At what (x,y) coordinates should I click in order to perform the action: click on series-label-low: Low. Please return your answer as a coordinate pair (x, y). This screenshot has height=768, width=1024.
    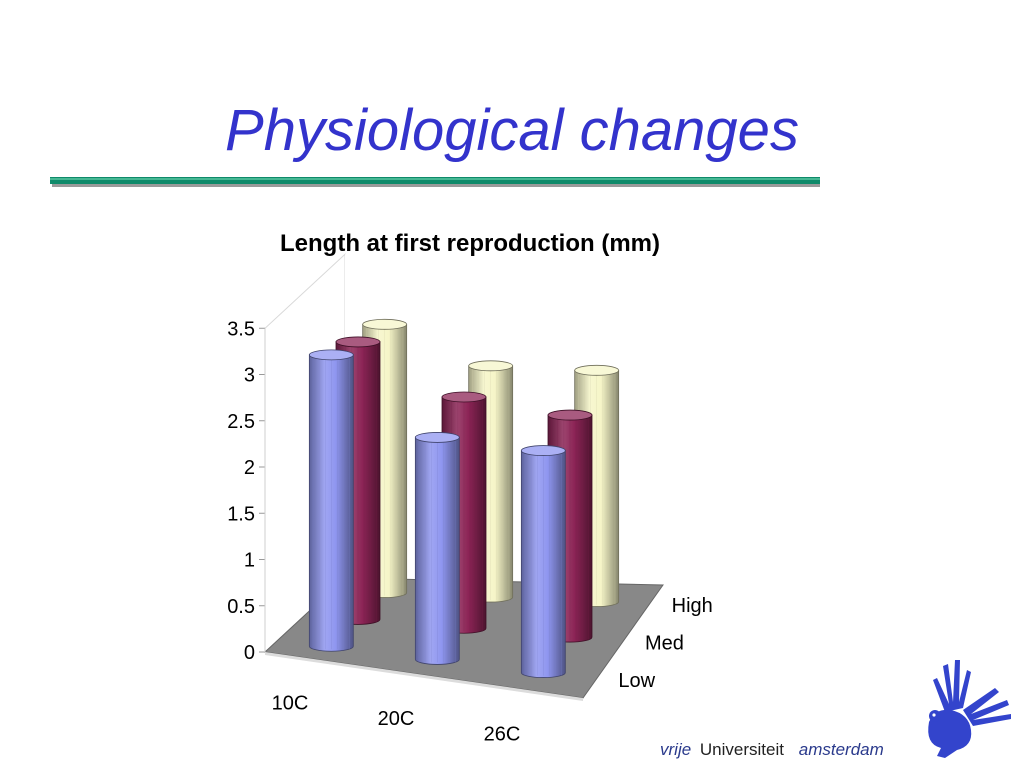
    Looking at the image, I should click on (636, 681).